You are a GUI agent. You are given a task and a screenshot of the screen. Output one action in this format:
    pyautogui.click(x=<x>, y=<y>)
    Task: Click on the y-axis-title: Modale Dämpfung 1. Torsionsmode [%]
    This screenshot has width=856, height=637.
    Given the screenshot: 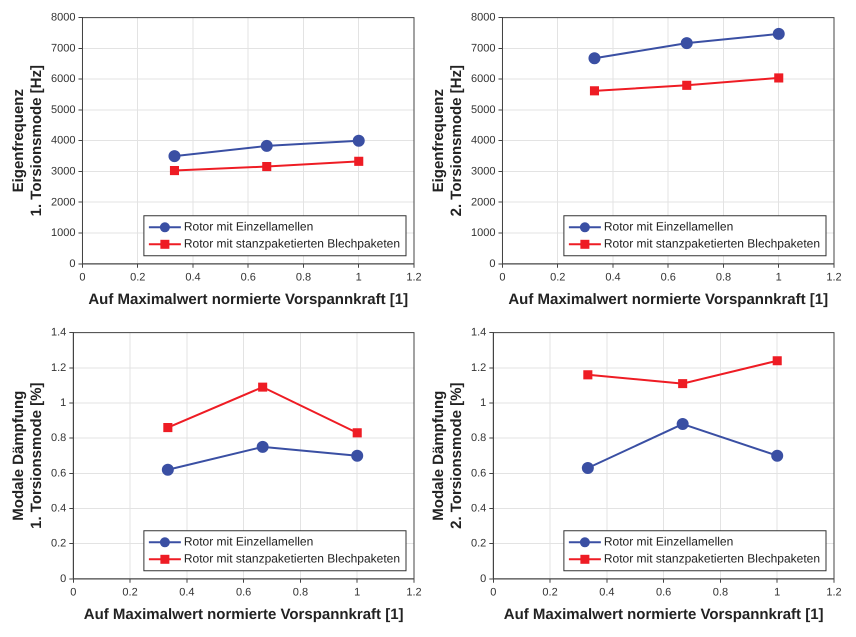 What is the action you would take?
    pyautogui.click(x=28, y=455)
    